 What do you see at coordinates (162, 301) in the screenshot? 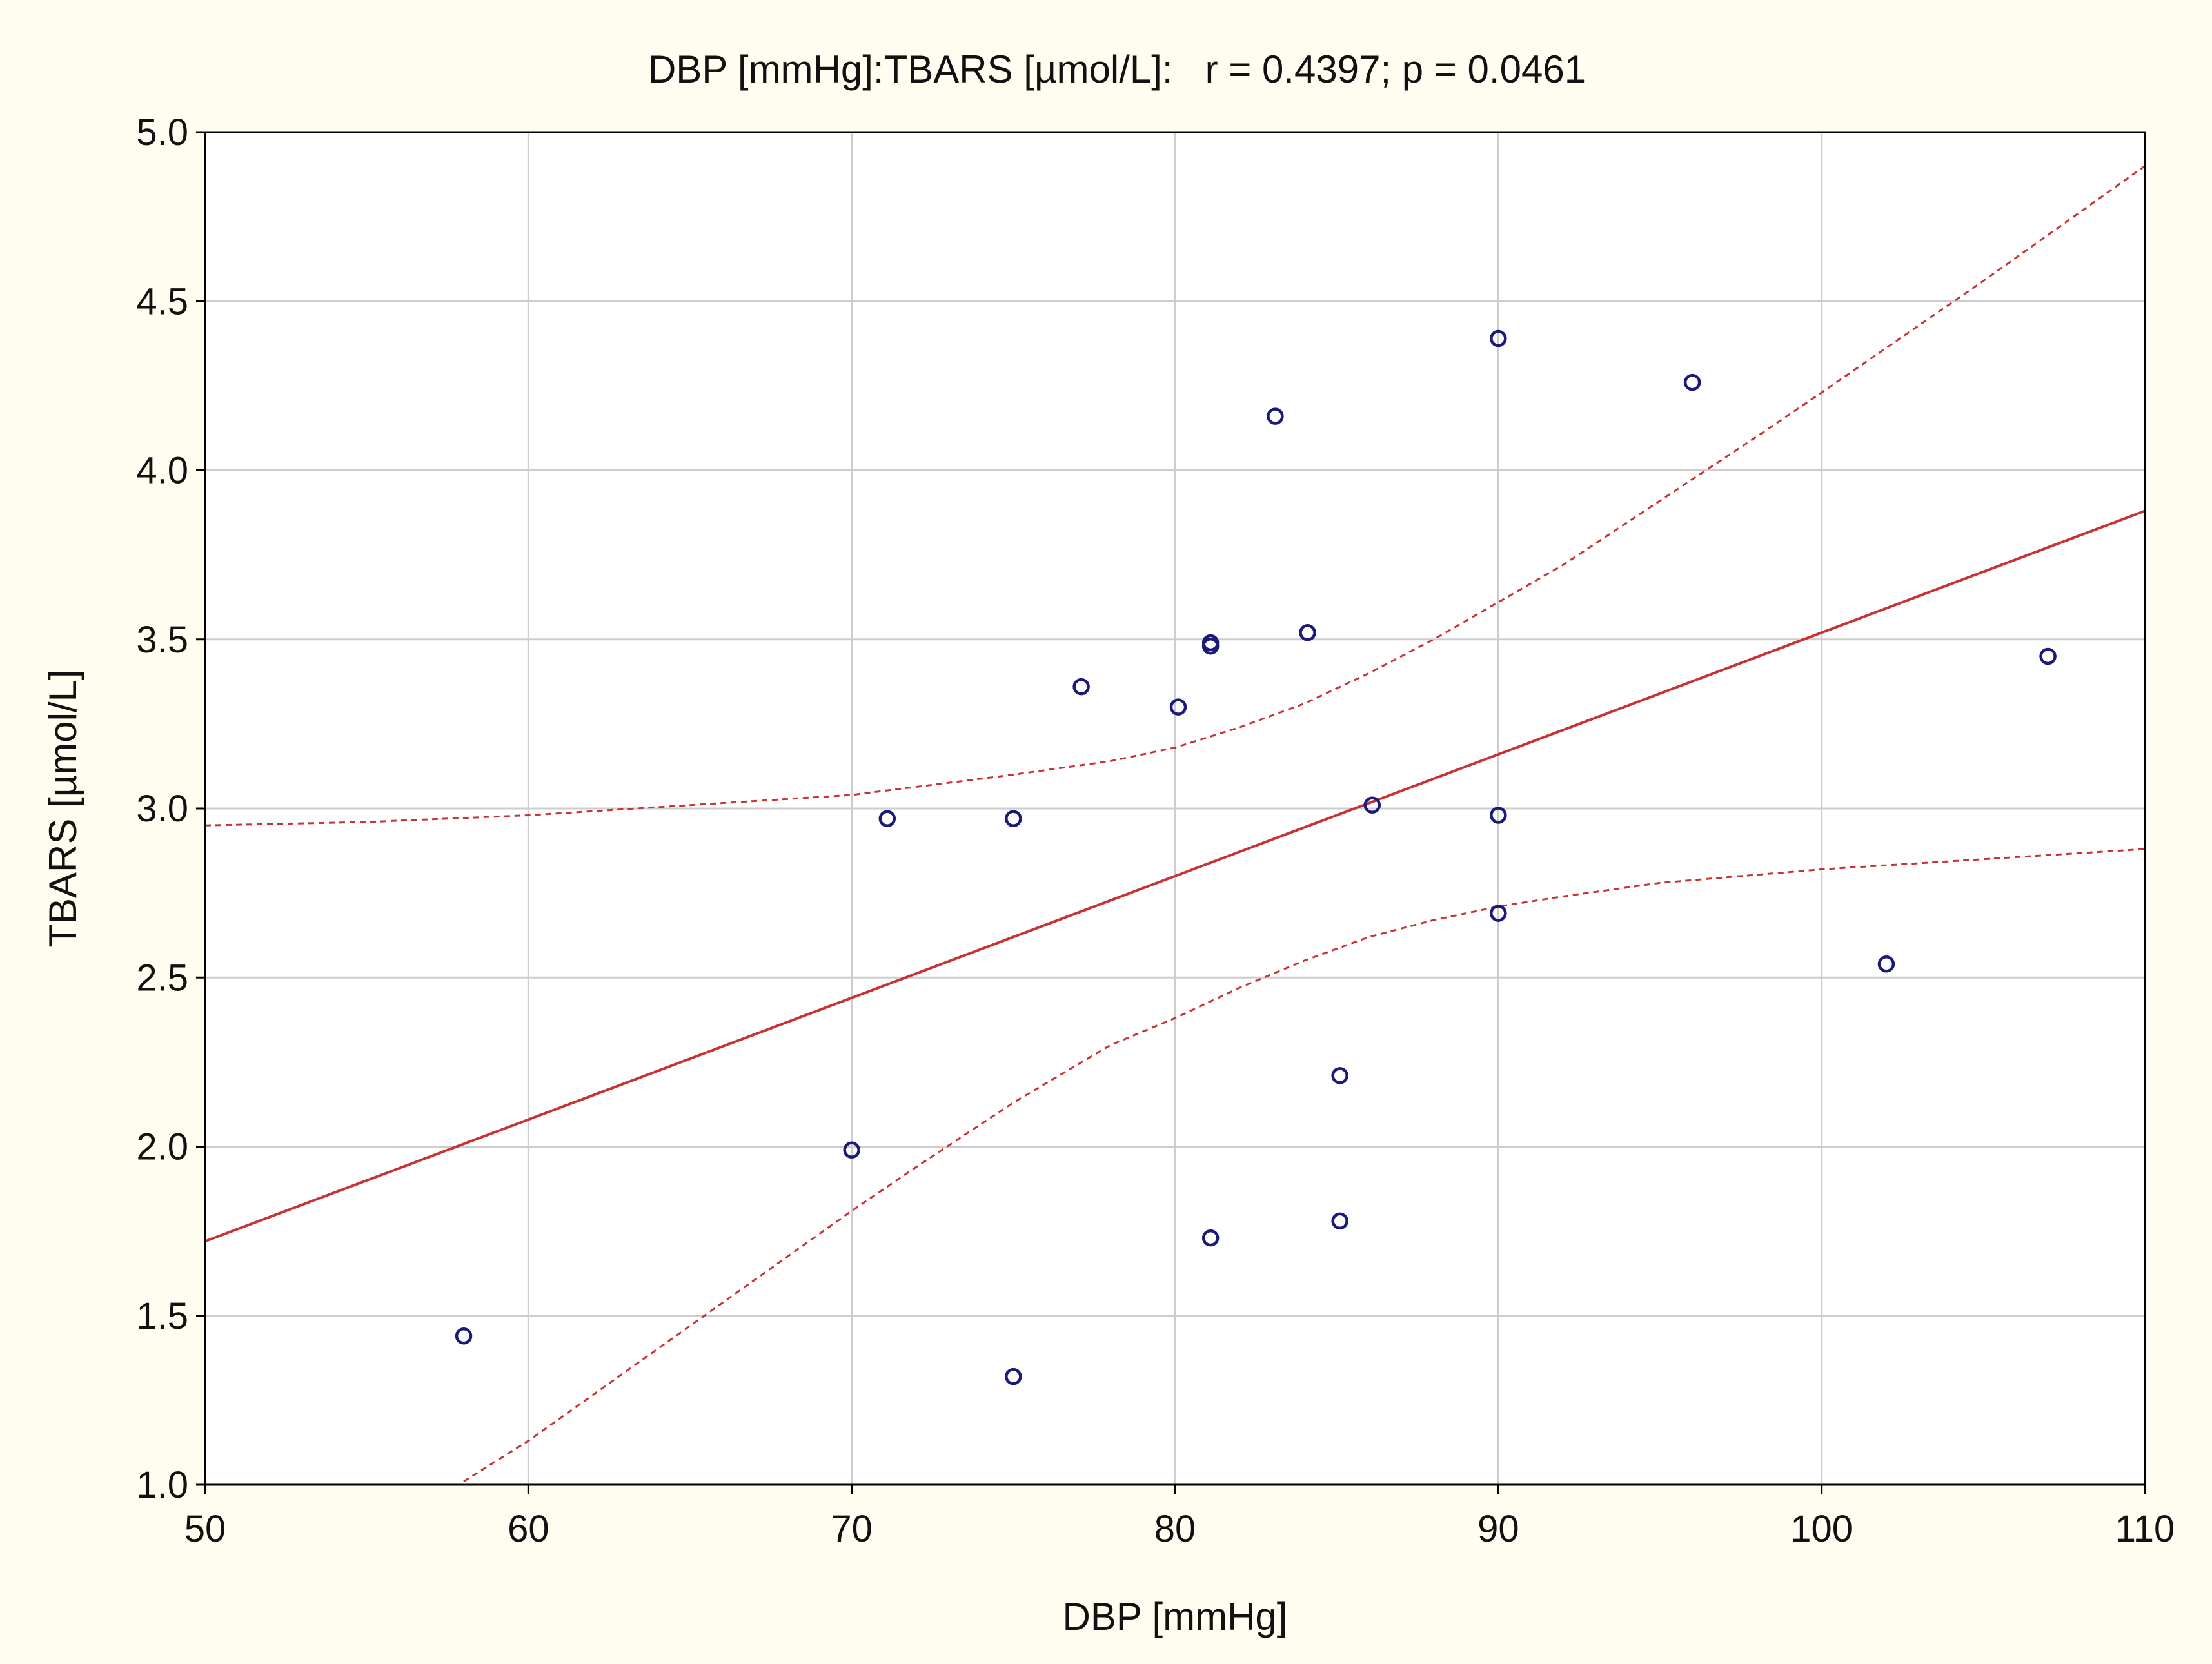
I see `y-tick-label: 4.5` at bounding box center [162, 301].